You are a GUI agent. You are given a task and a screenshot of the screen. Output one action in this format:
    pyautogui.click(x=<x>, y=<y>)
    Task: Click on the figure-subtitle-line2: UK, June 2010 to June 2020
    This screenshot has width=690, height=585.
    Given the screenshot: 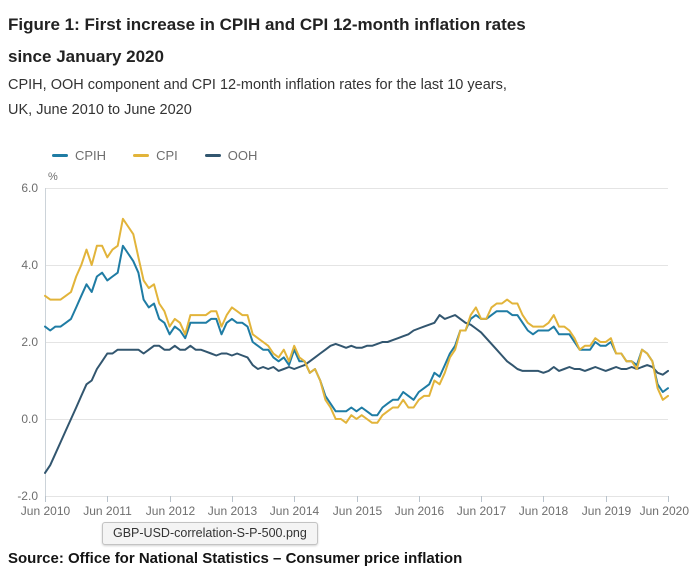 What is the action you would take?
    pyautogui.click(x=100, y=110)
    